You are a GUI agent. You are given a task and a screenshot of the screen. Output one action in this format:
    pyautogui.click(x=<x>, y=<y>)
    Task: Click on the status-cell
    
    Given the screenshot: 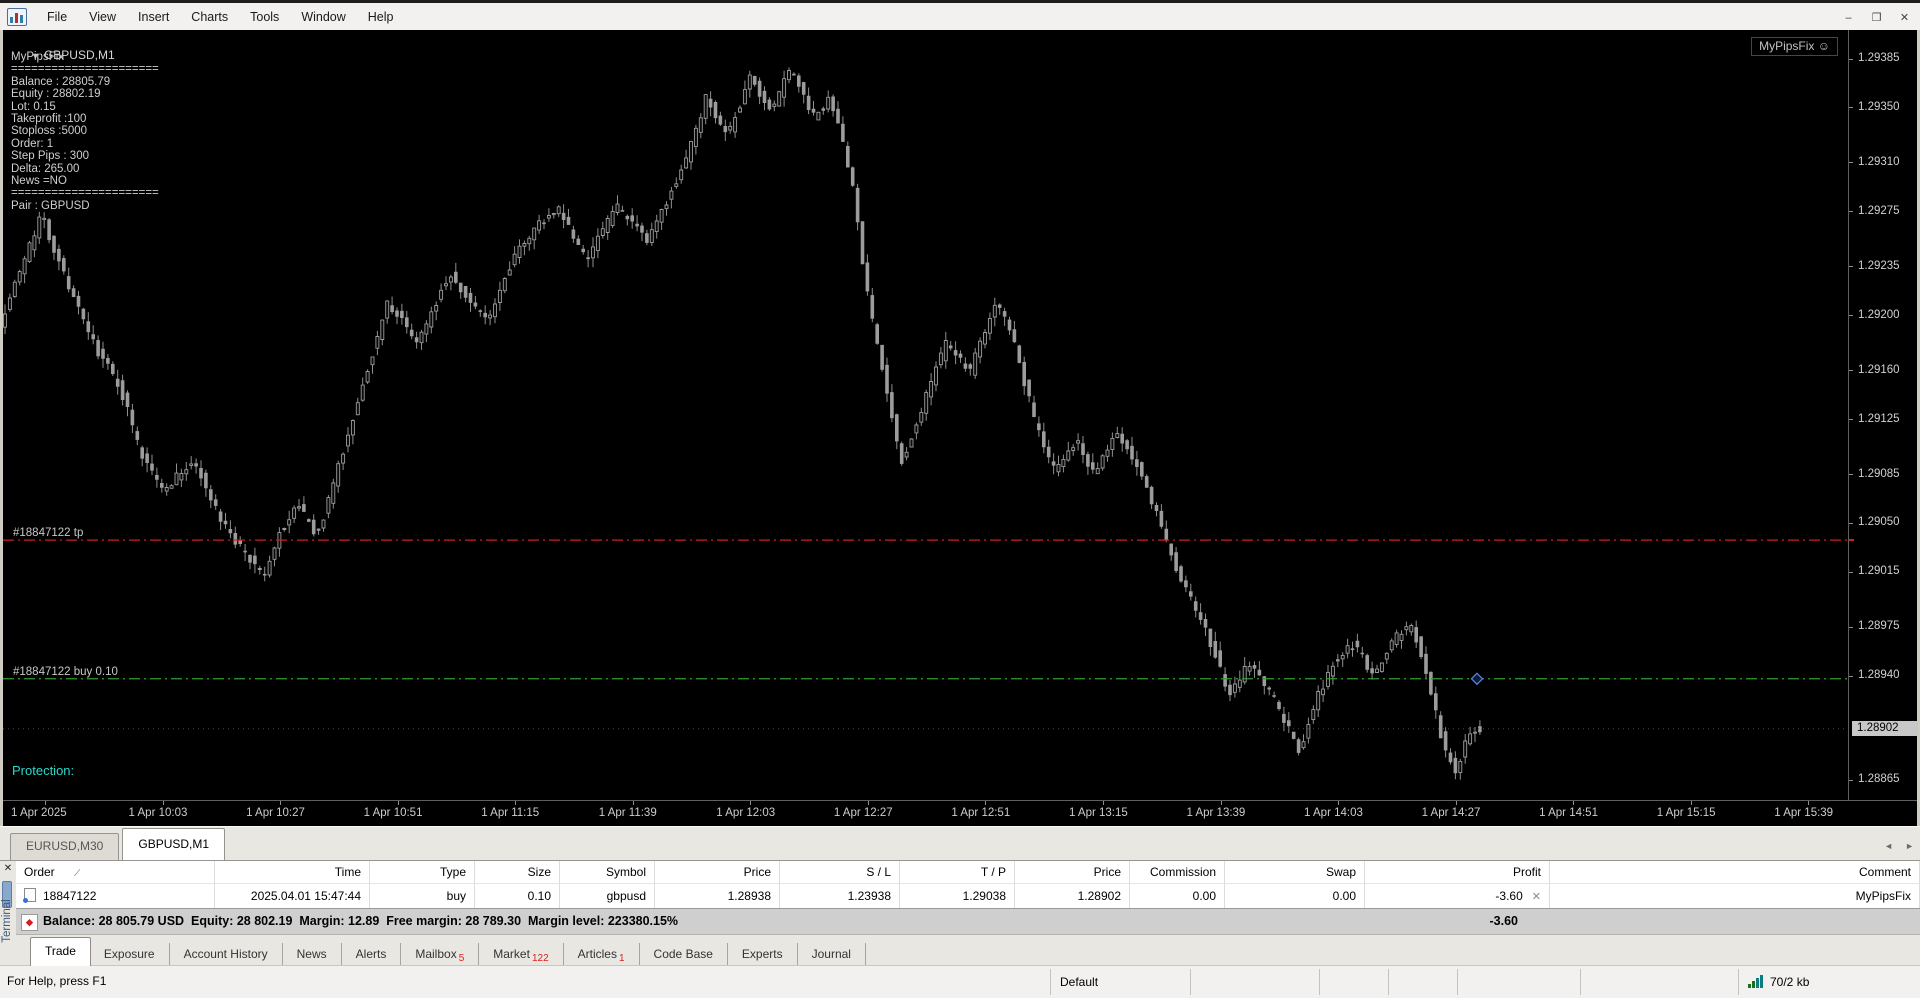 What is the action you would take?
    pyautogui.click(x=1353, y=982)
    